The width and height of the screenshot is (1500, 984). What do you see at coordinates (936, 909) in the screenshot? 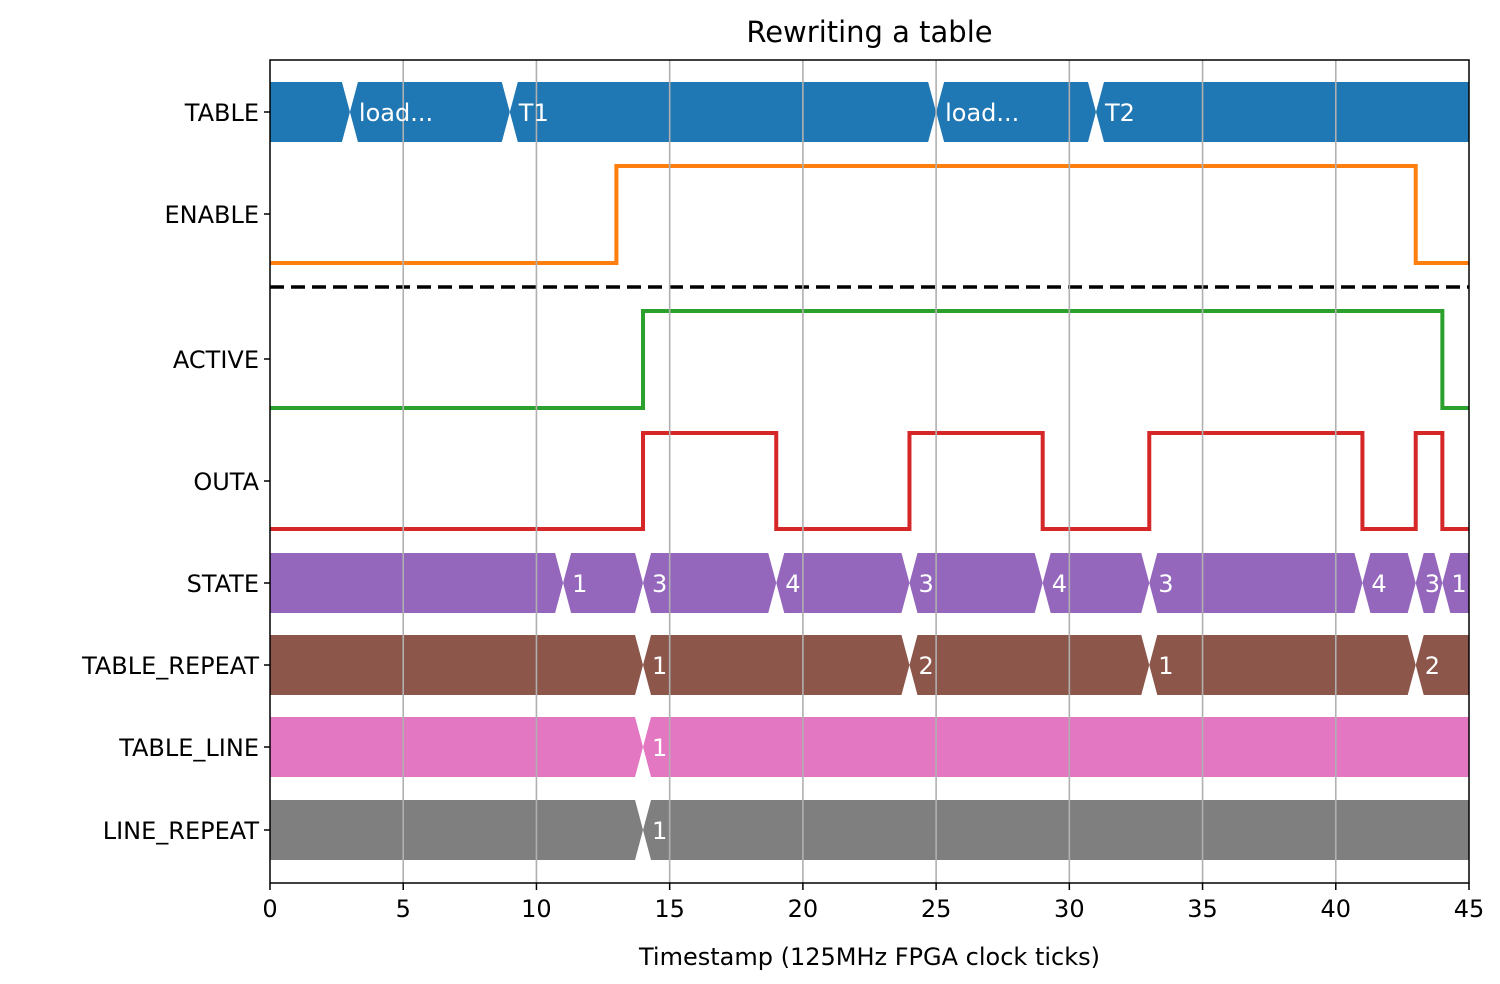
I see `x-tick-label: 25` at bounding box center [936, 909].